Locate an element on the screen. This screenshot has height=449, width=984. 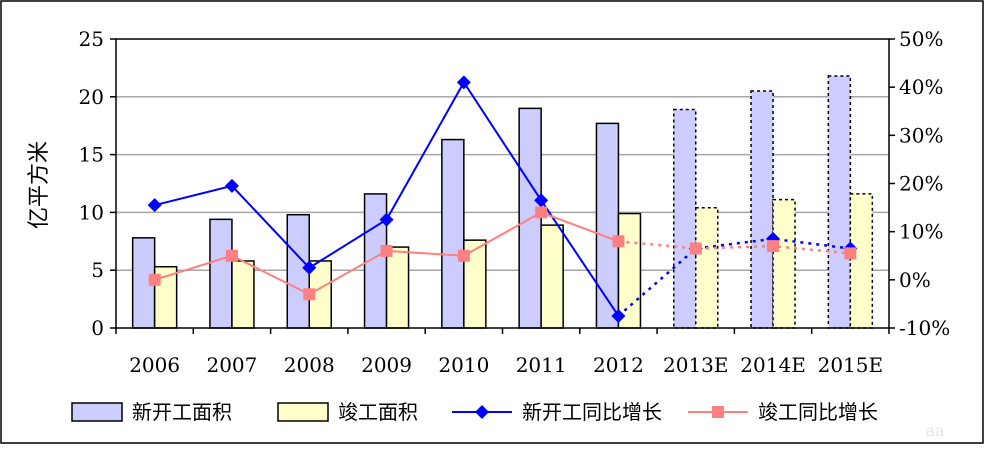
x-tick-label: 2009 is located at coordinates (386, 365).